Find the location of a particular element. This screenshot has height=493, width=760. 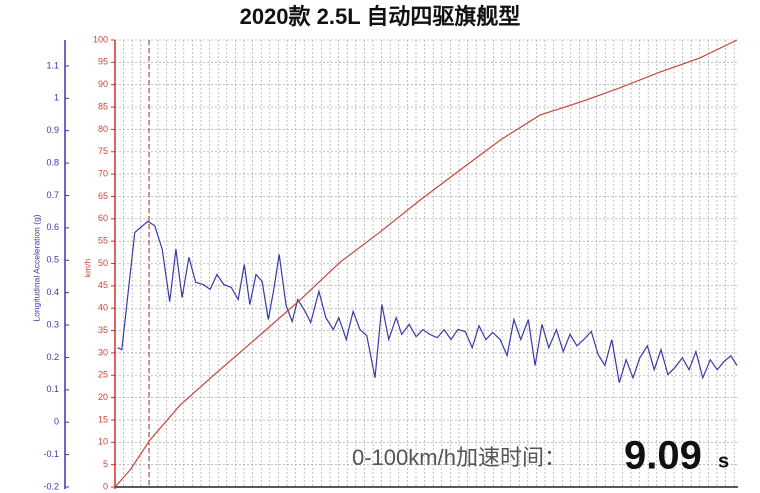

y2-tick-label: 60 is located at coordinates (103, 218).